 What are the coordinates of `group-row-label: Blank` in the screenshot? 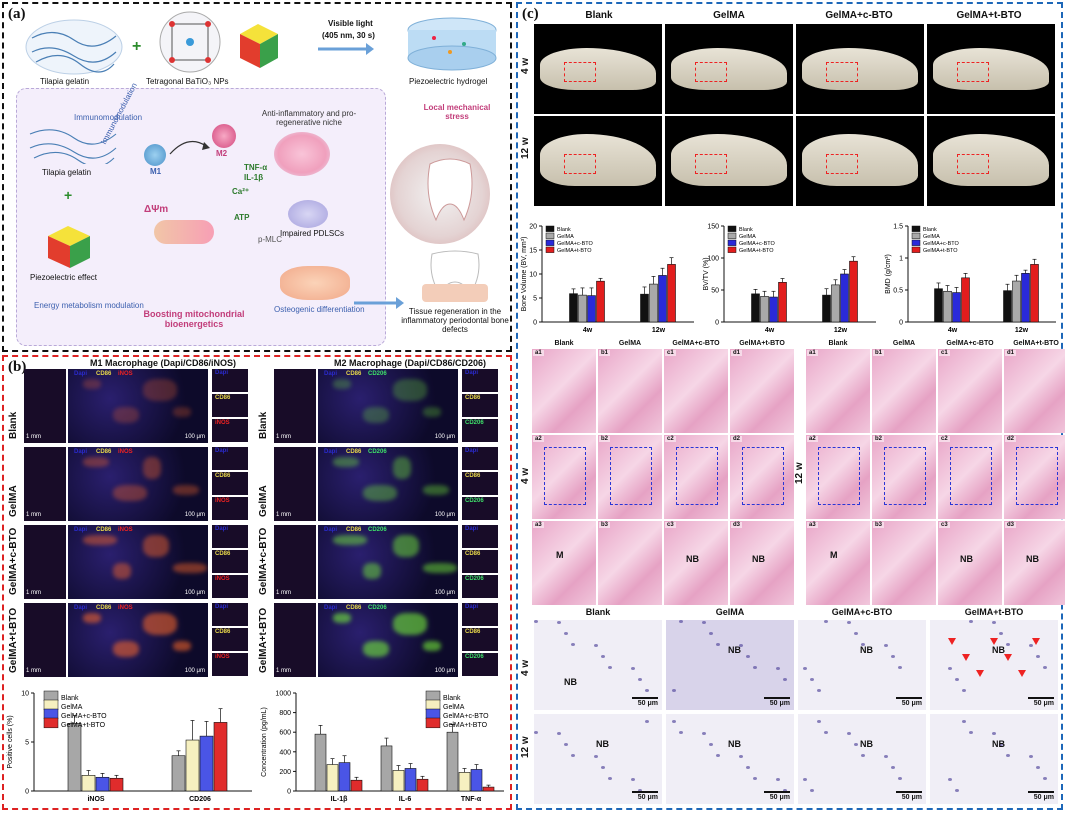 It's located at (263, 425).